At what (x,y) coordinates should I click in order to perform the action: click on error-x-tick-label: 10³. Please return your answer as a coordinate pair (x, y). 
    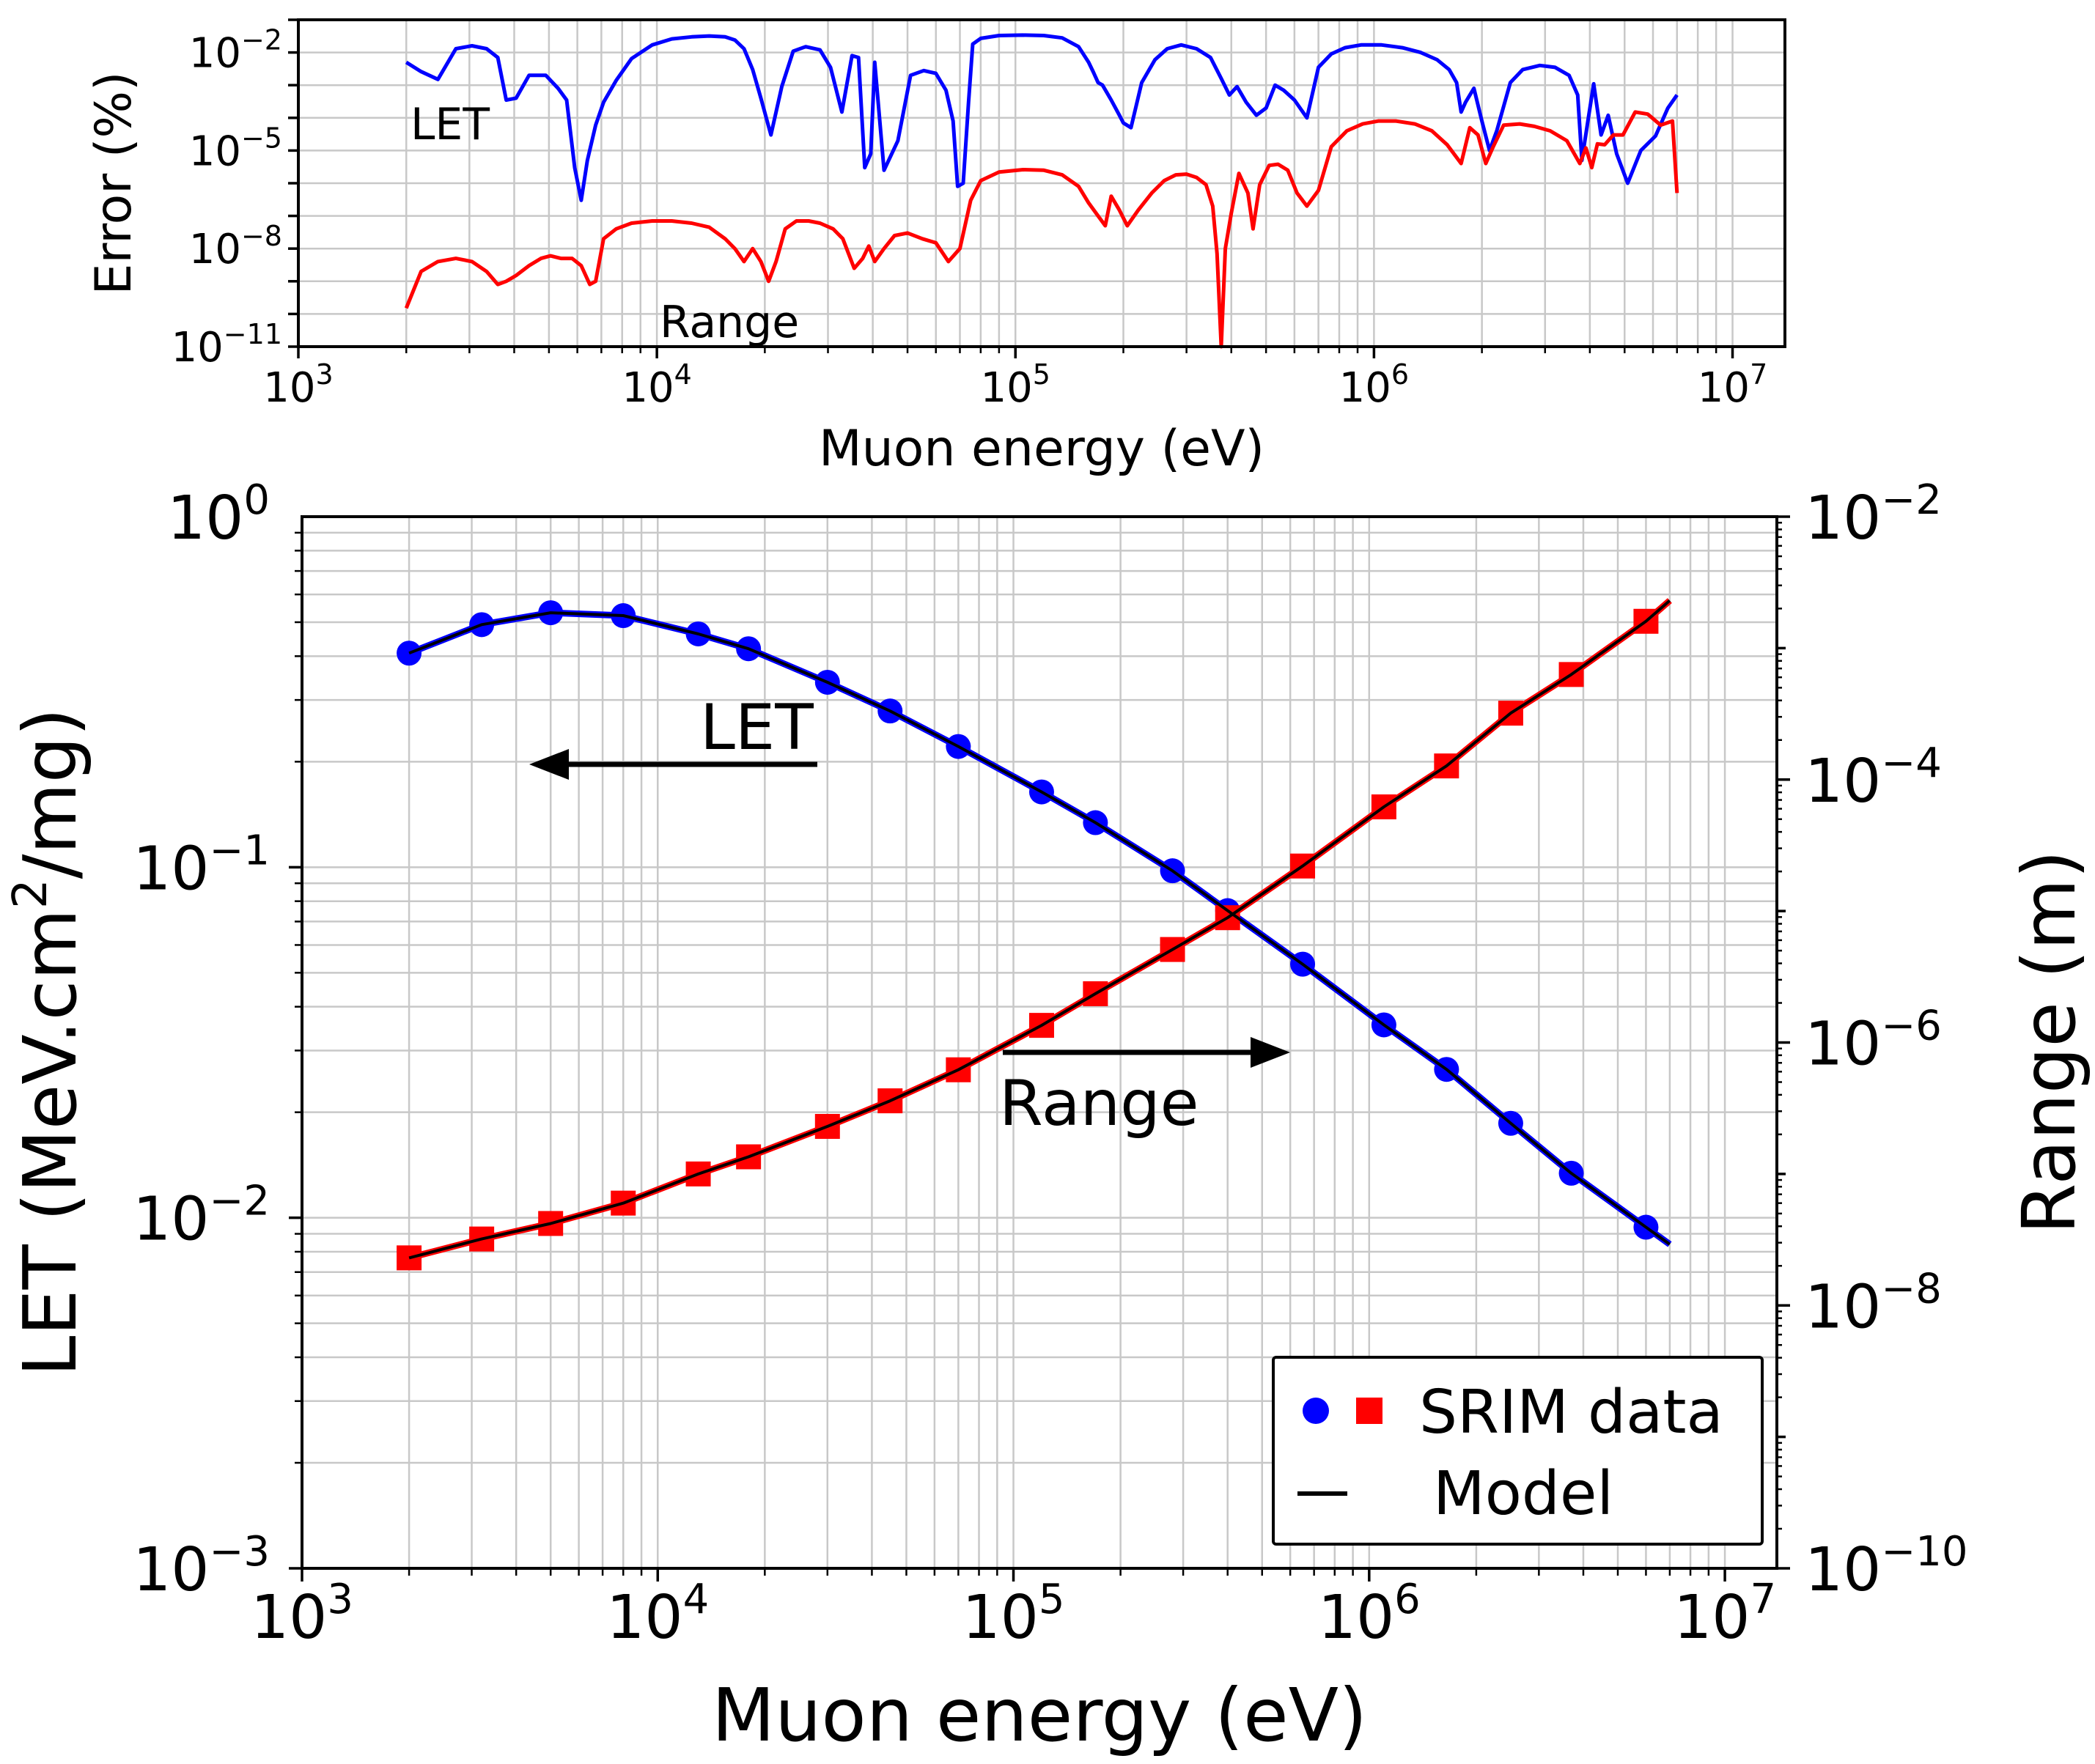
    Looking at the image, I should click on (298, 385).